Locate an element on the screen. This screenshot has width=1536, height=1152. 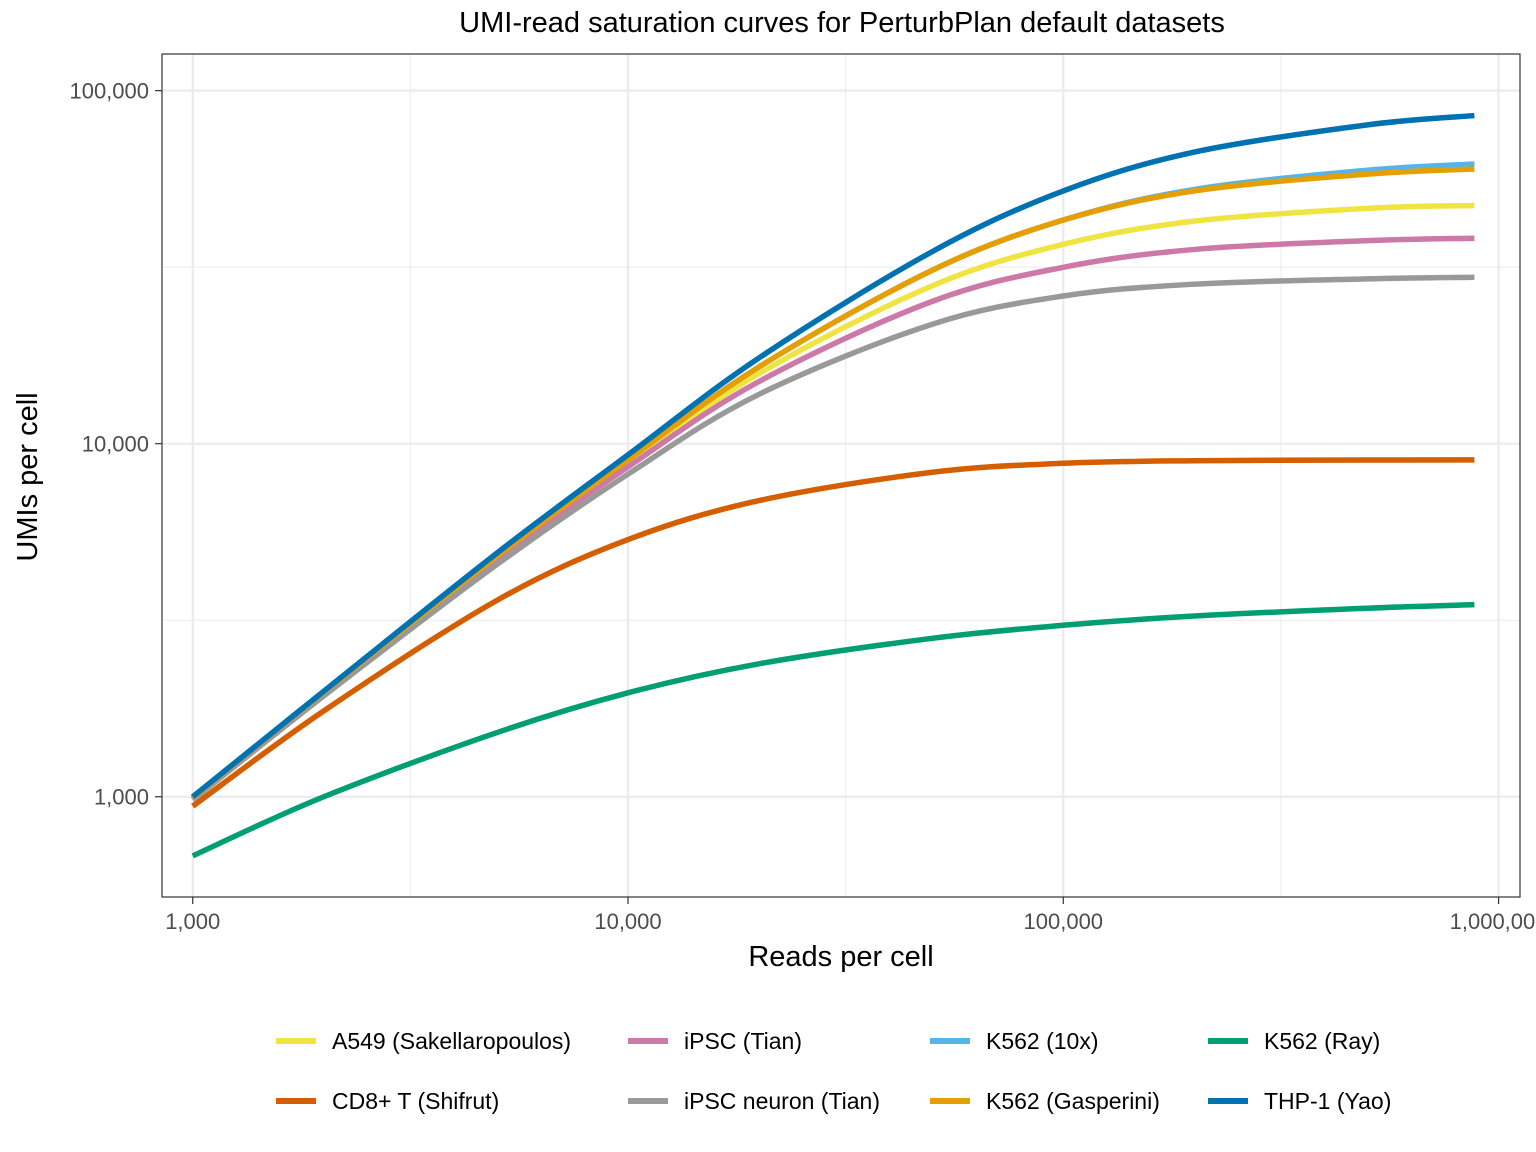
y-axis-title: UMIs per cell is located at coordinates (28, 476).